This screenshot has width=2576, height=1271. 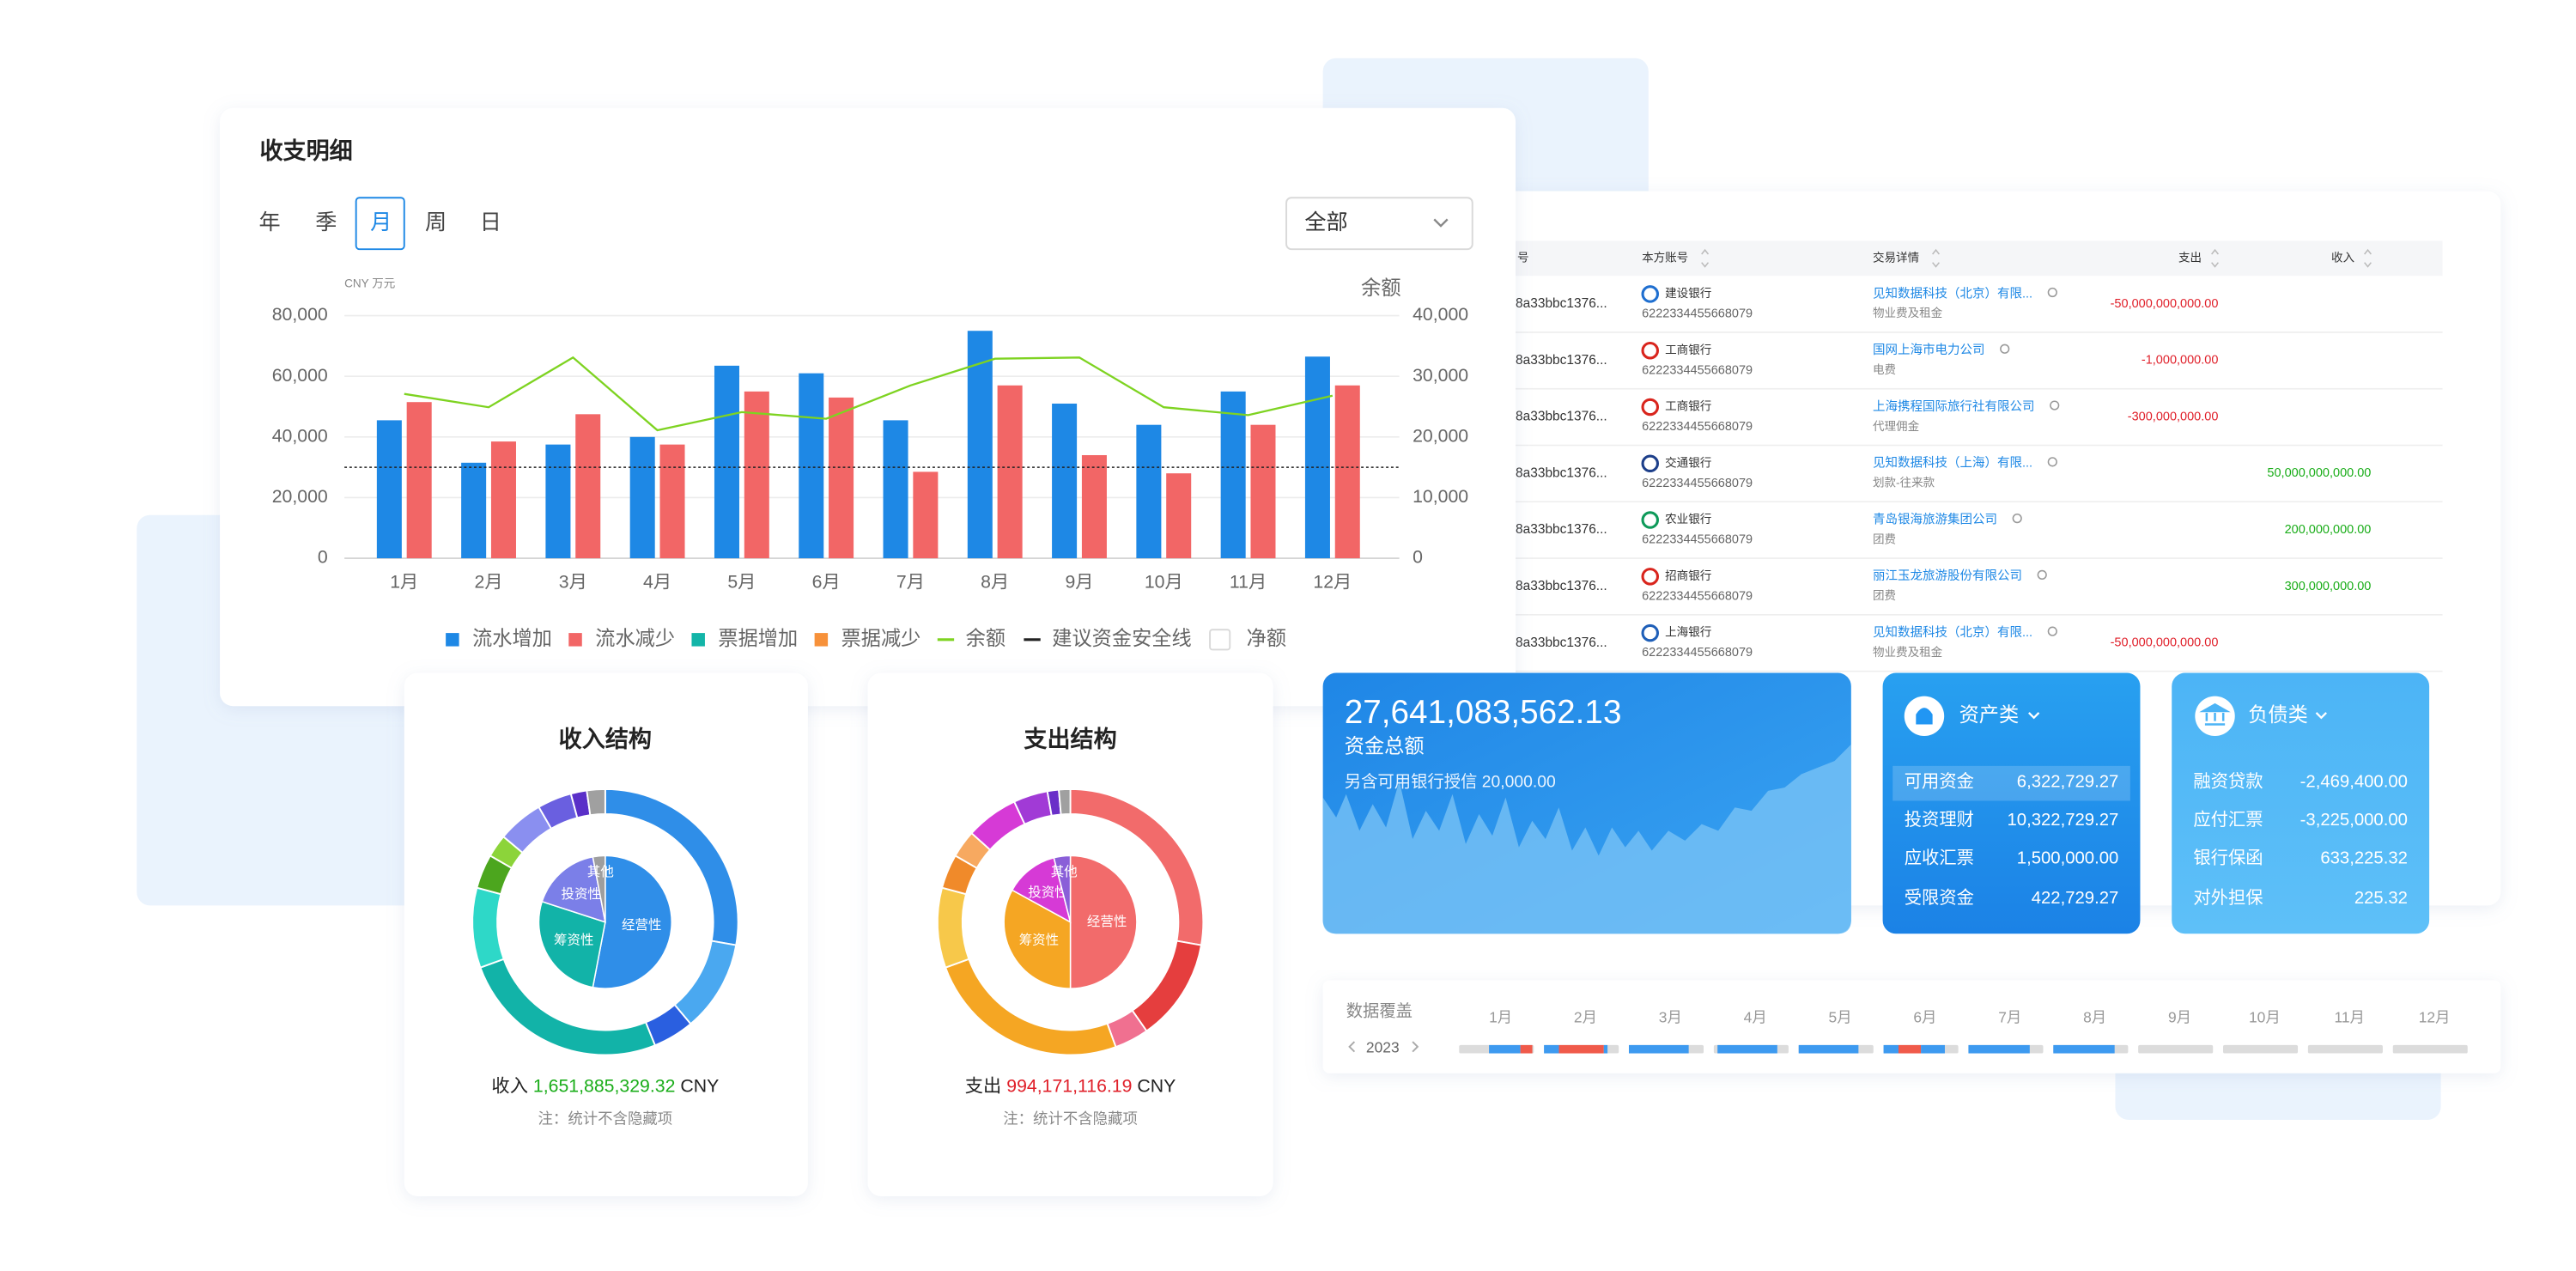 What do you see at coordinates (1164, 583) in the screenshot?
I see `x-tick-label: 10月` at bounding box center [1164, 583].